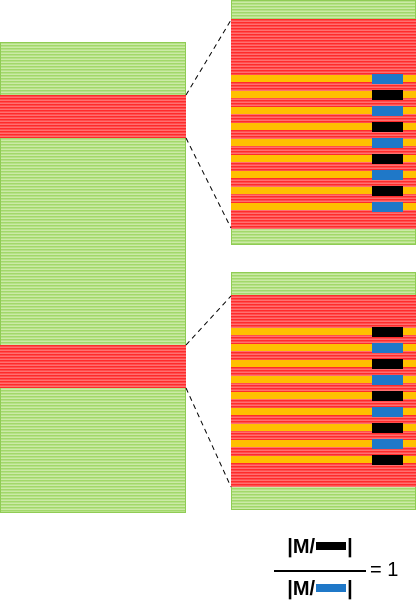  What do you see at coordinates (384, 570) in the screenshot?
I see `formula-equals: = 1` at bounding box center [384, 570].